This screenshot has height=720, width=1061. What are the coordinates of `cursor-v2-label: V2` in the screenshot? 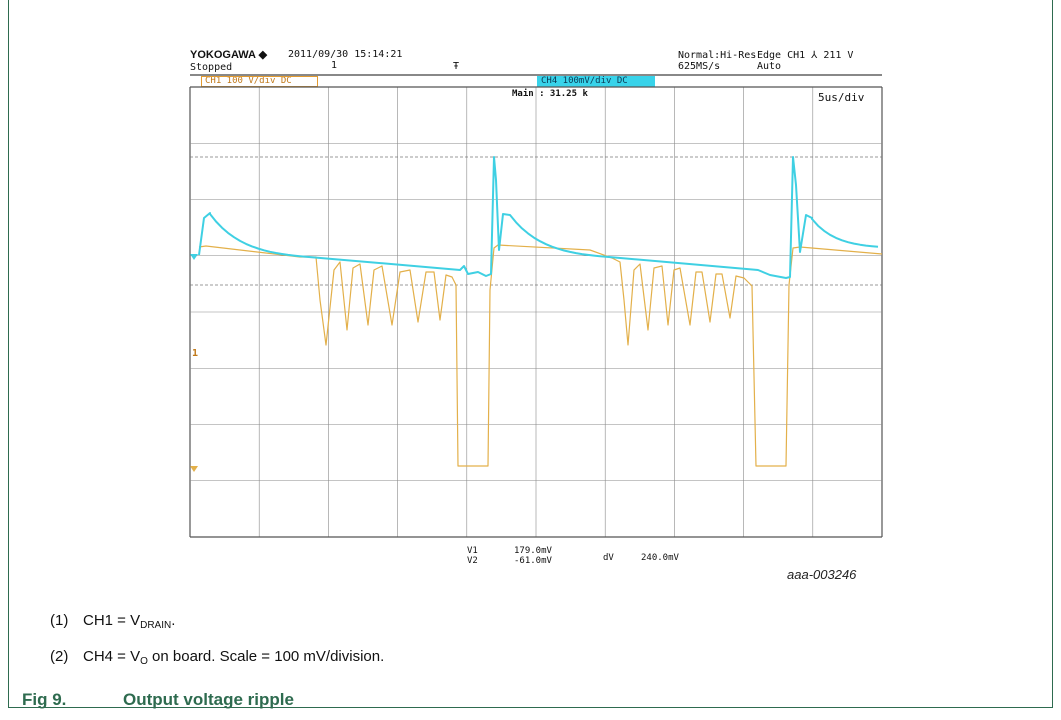 It's located at (472, 561).